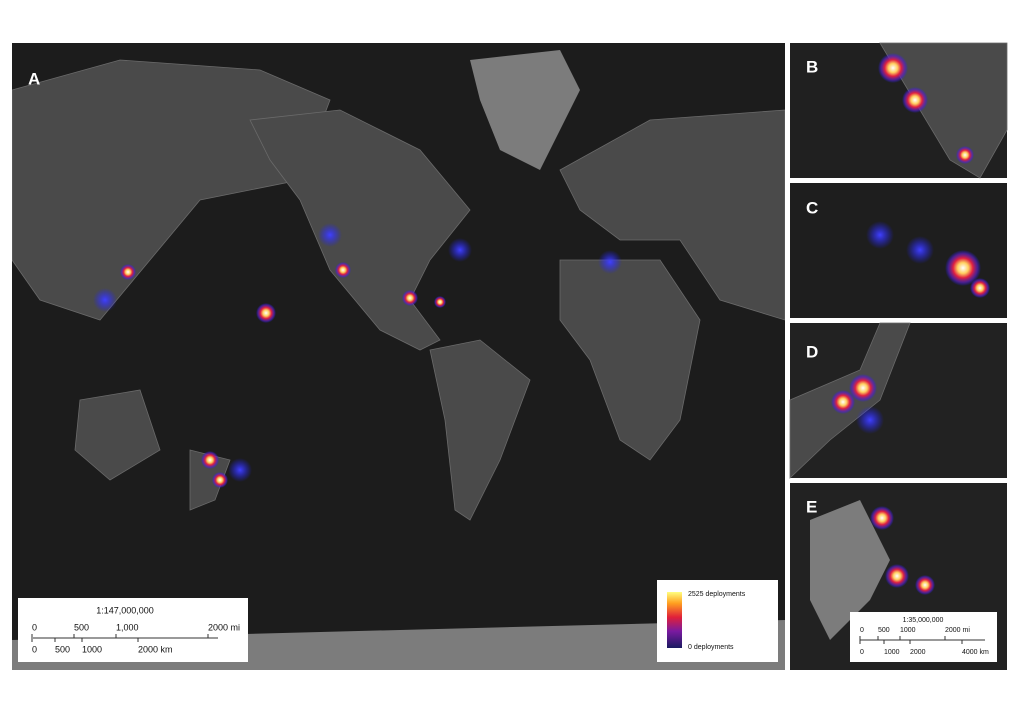  Describe the element at coordinates (898, 250) in the screenshot. I see `inset-c: C` at that location.